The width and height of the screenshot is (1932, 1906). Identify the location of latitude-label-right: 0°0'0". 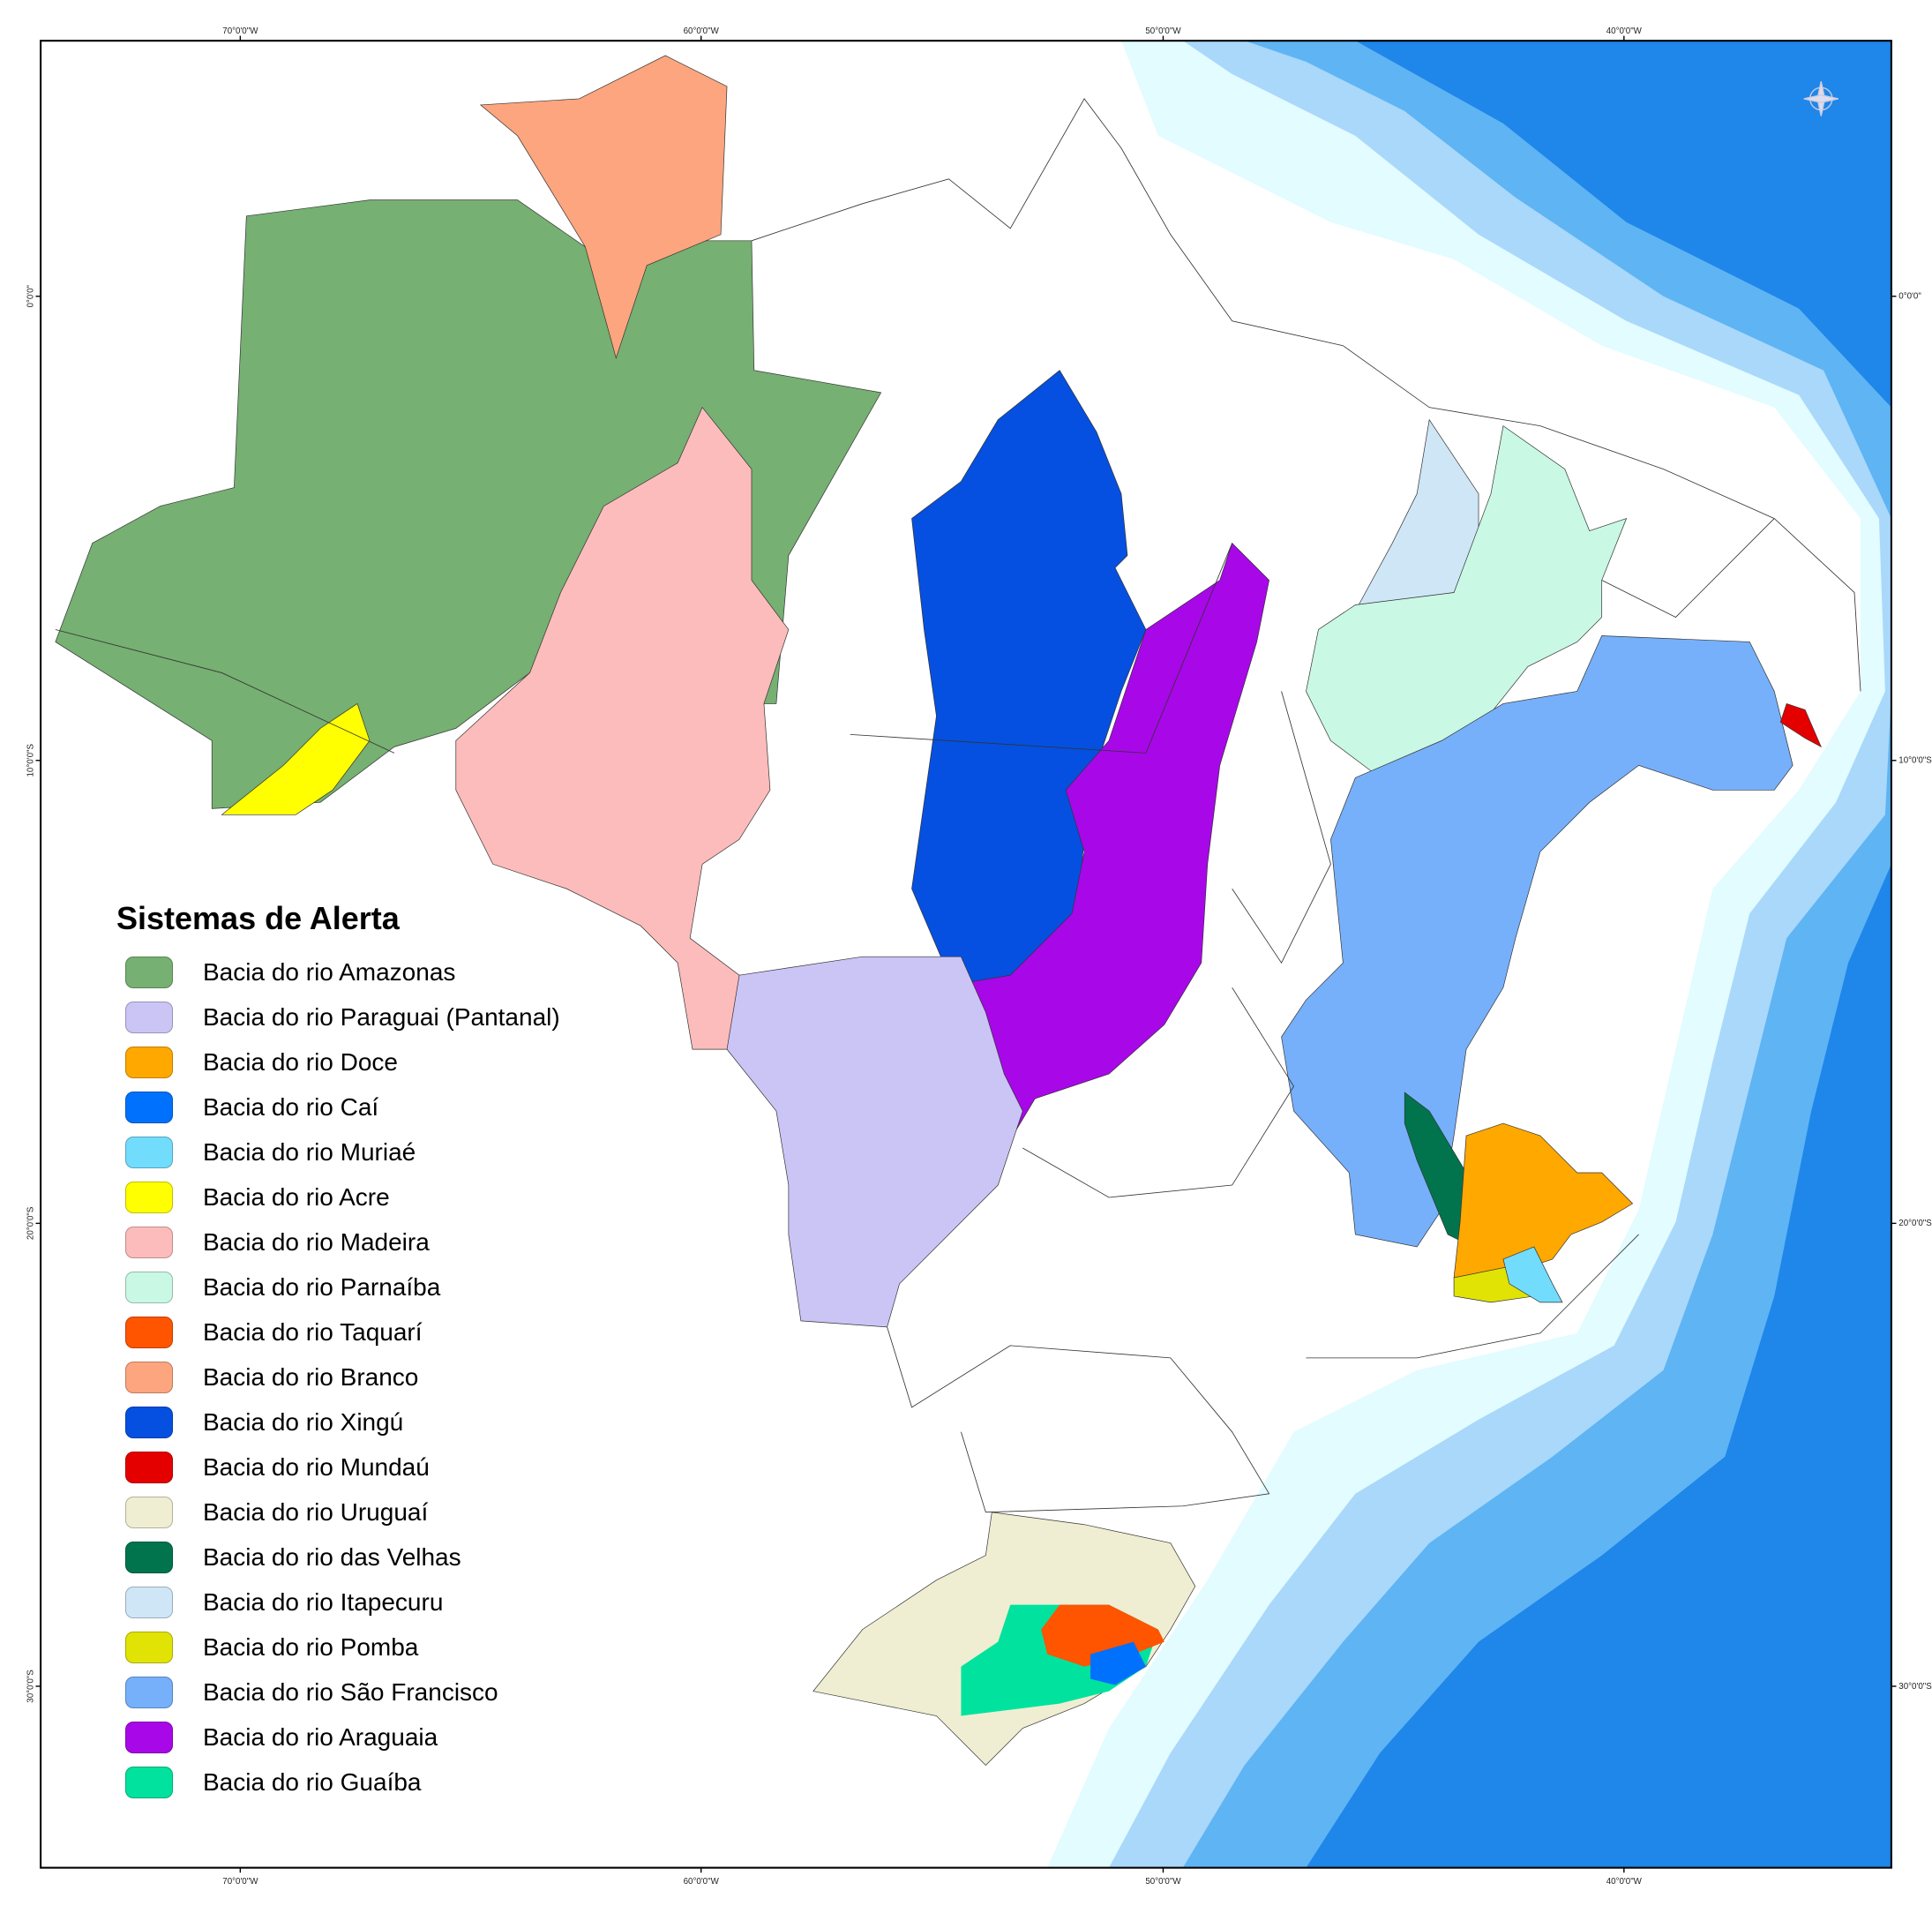
(1910, 297).